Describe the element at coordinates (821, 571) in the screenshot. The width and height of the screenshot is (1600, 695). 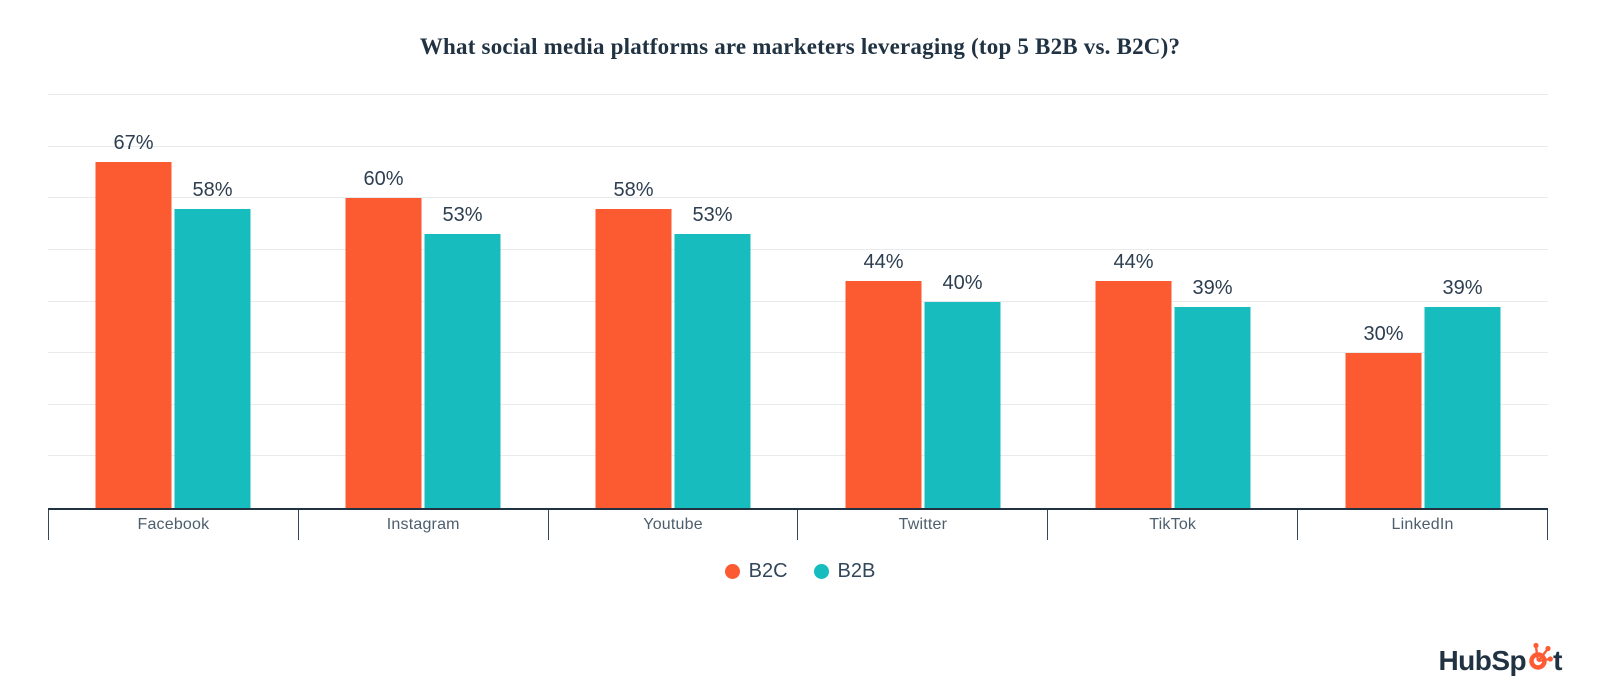
I see `legend-dot-b2b-icon` at that location.